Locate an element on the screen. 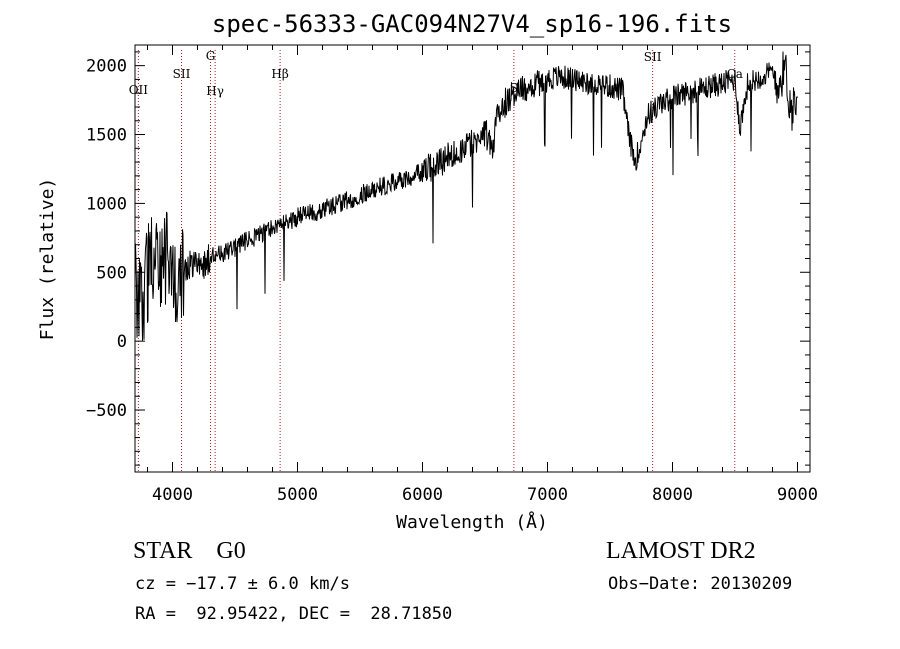 The image size is (900, 649). spectral-line-label: Hγ is located at coordinates (215, 91).